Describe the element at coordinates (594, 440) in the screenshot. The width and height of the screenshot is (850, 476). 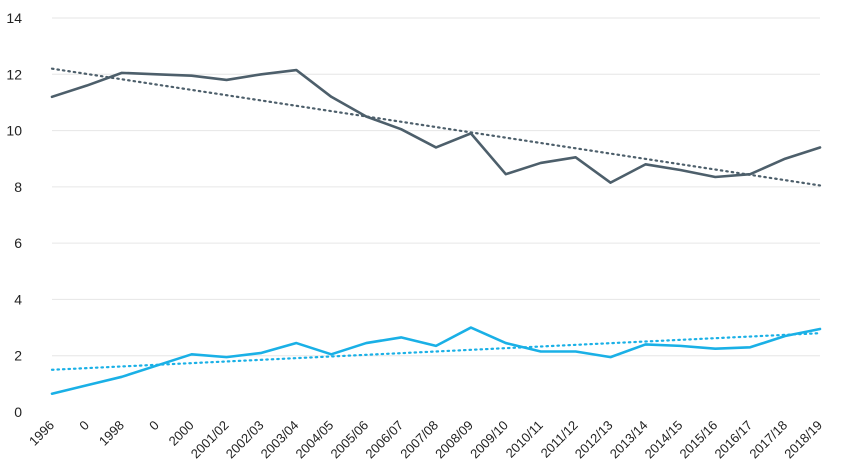
I see `x-tick-label: 2012/13` at that location.